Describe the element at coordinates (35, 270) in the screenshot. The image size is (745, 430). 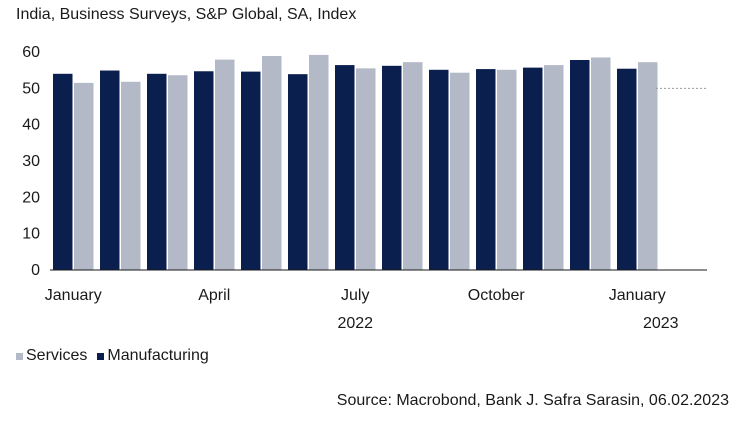
I see `y-tick-label: 0` at that location.